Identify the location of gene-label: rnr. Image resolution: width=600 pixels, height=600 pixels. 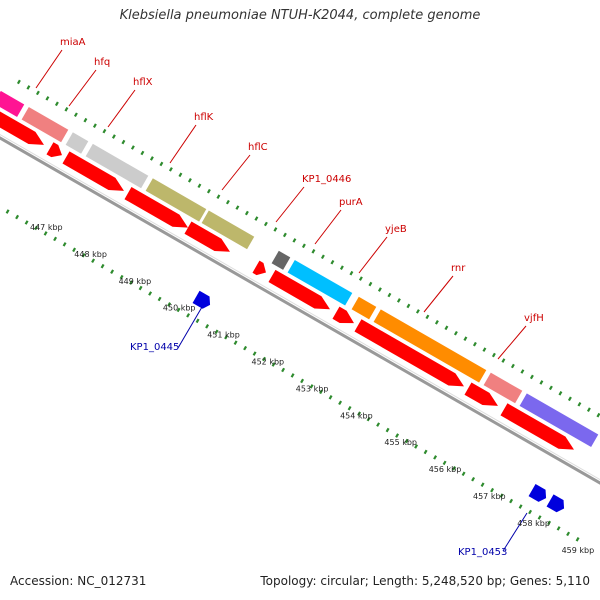
(458, 268).